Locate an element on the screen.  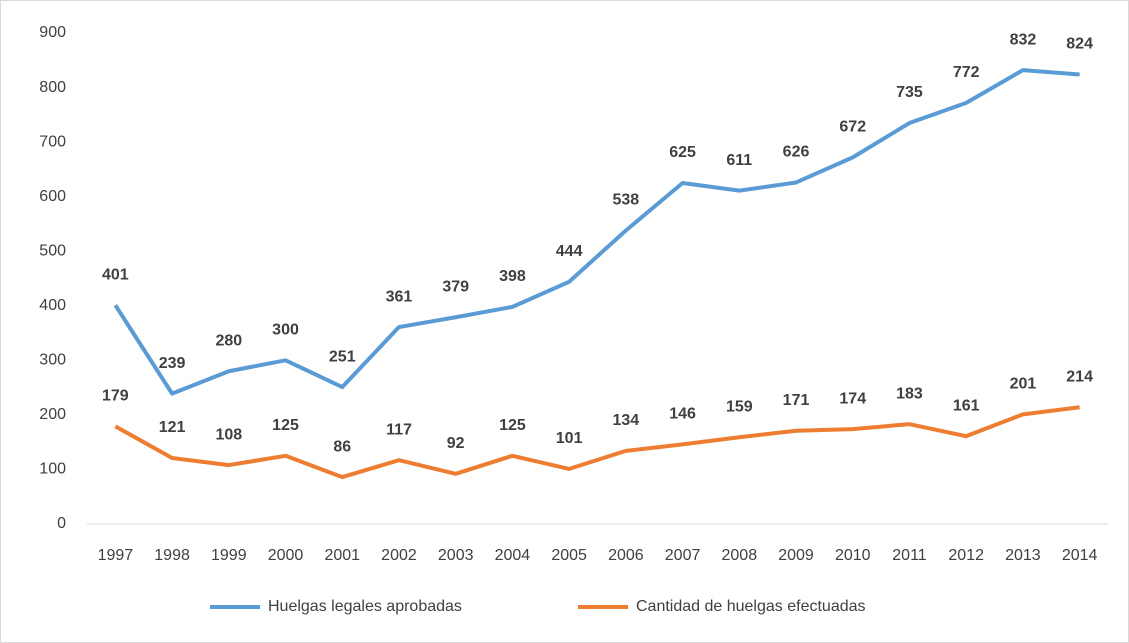
data-label: 735 is located at coordinates (909, 92).